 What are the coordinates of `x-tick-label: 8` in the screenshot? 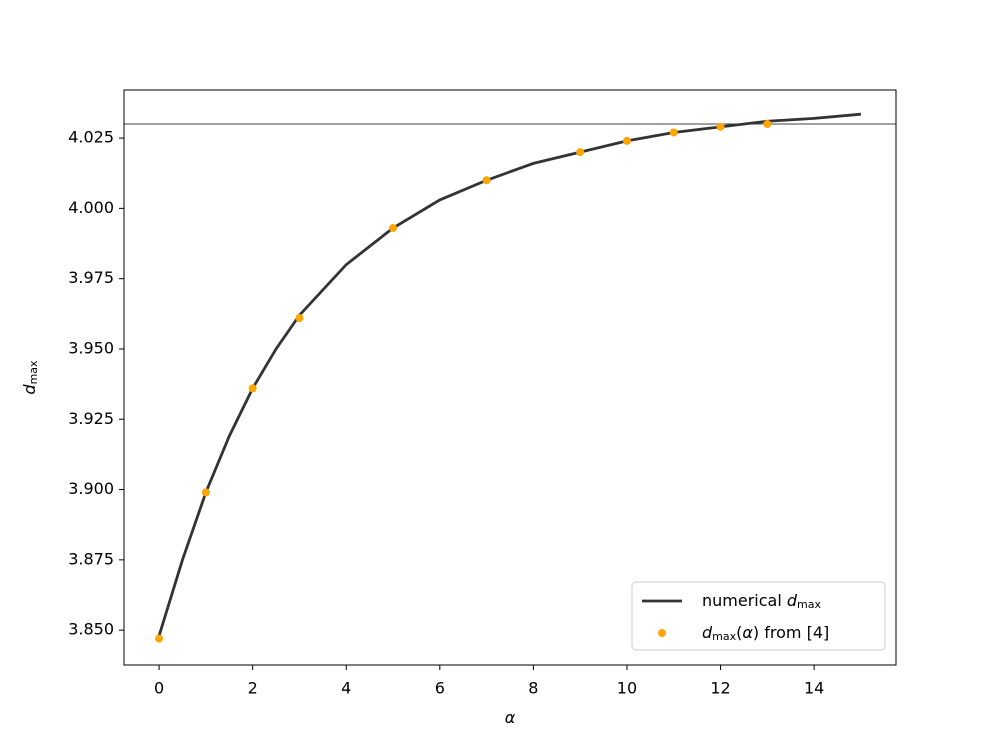 It's located at (533, 688).